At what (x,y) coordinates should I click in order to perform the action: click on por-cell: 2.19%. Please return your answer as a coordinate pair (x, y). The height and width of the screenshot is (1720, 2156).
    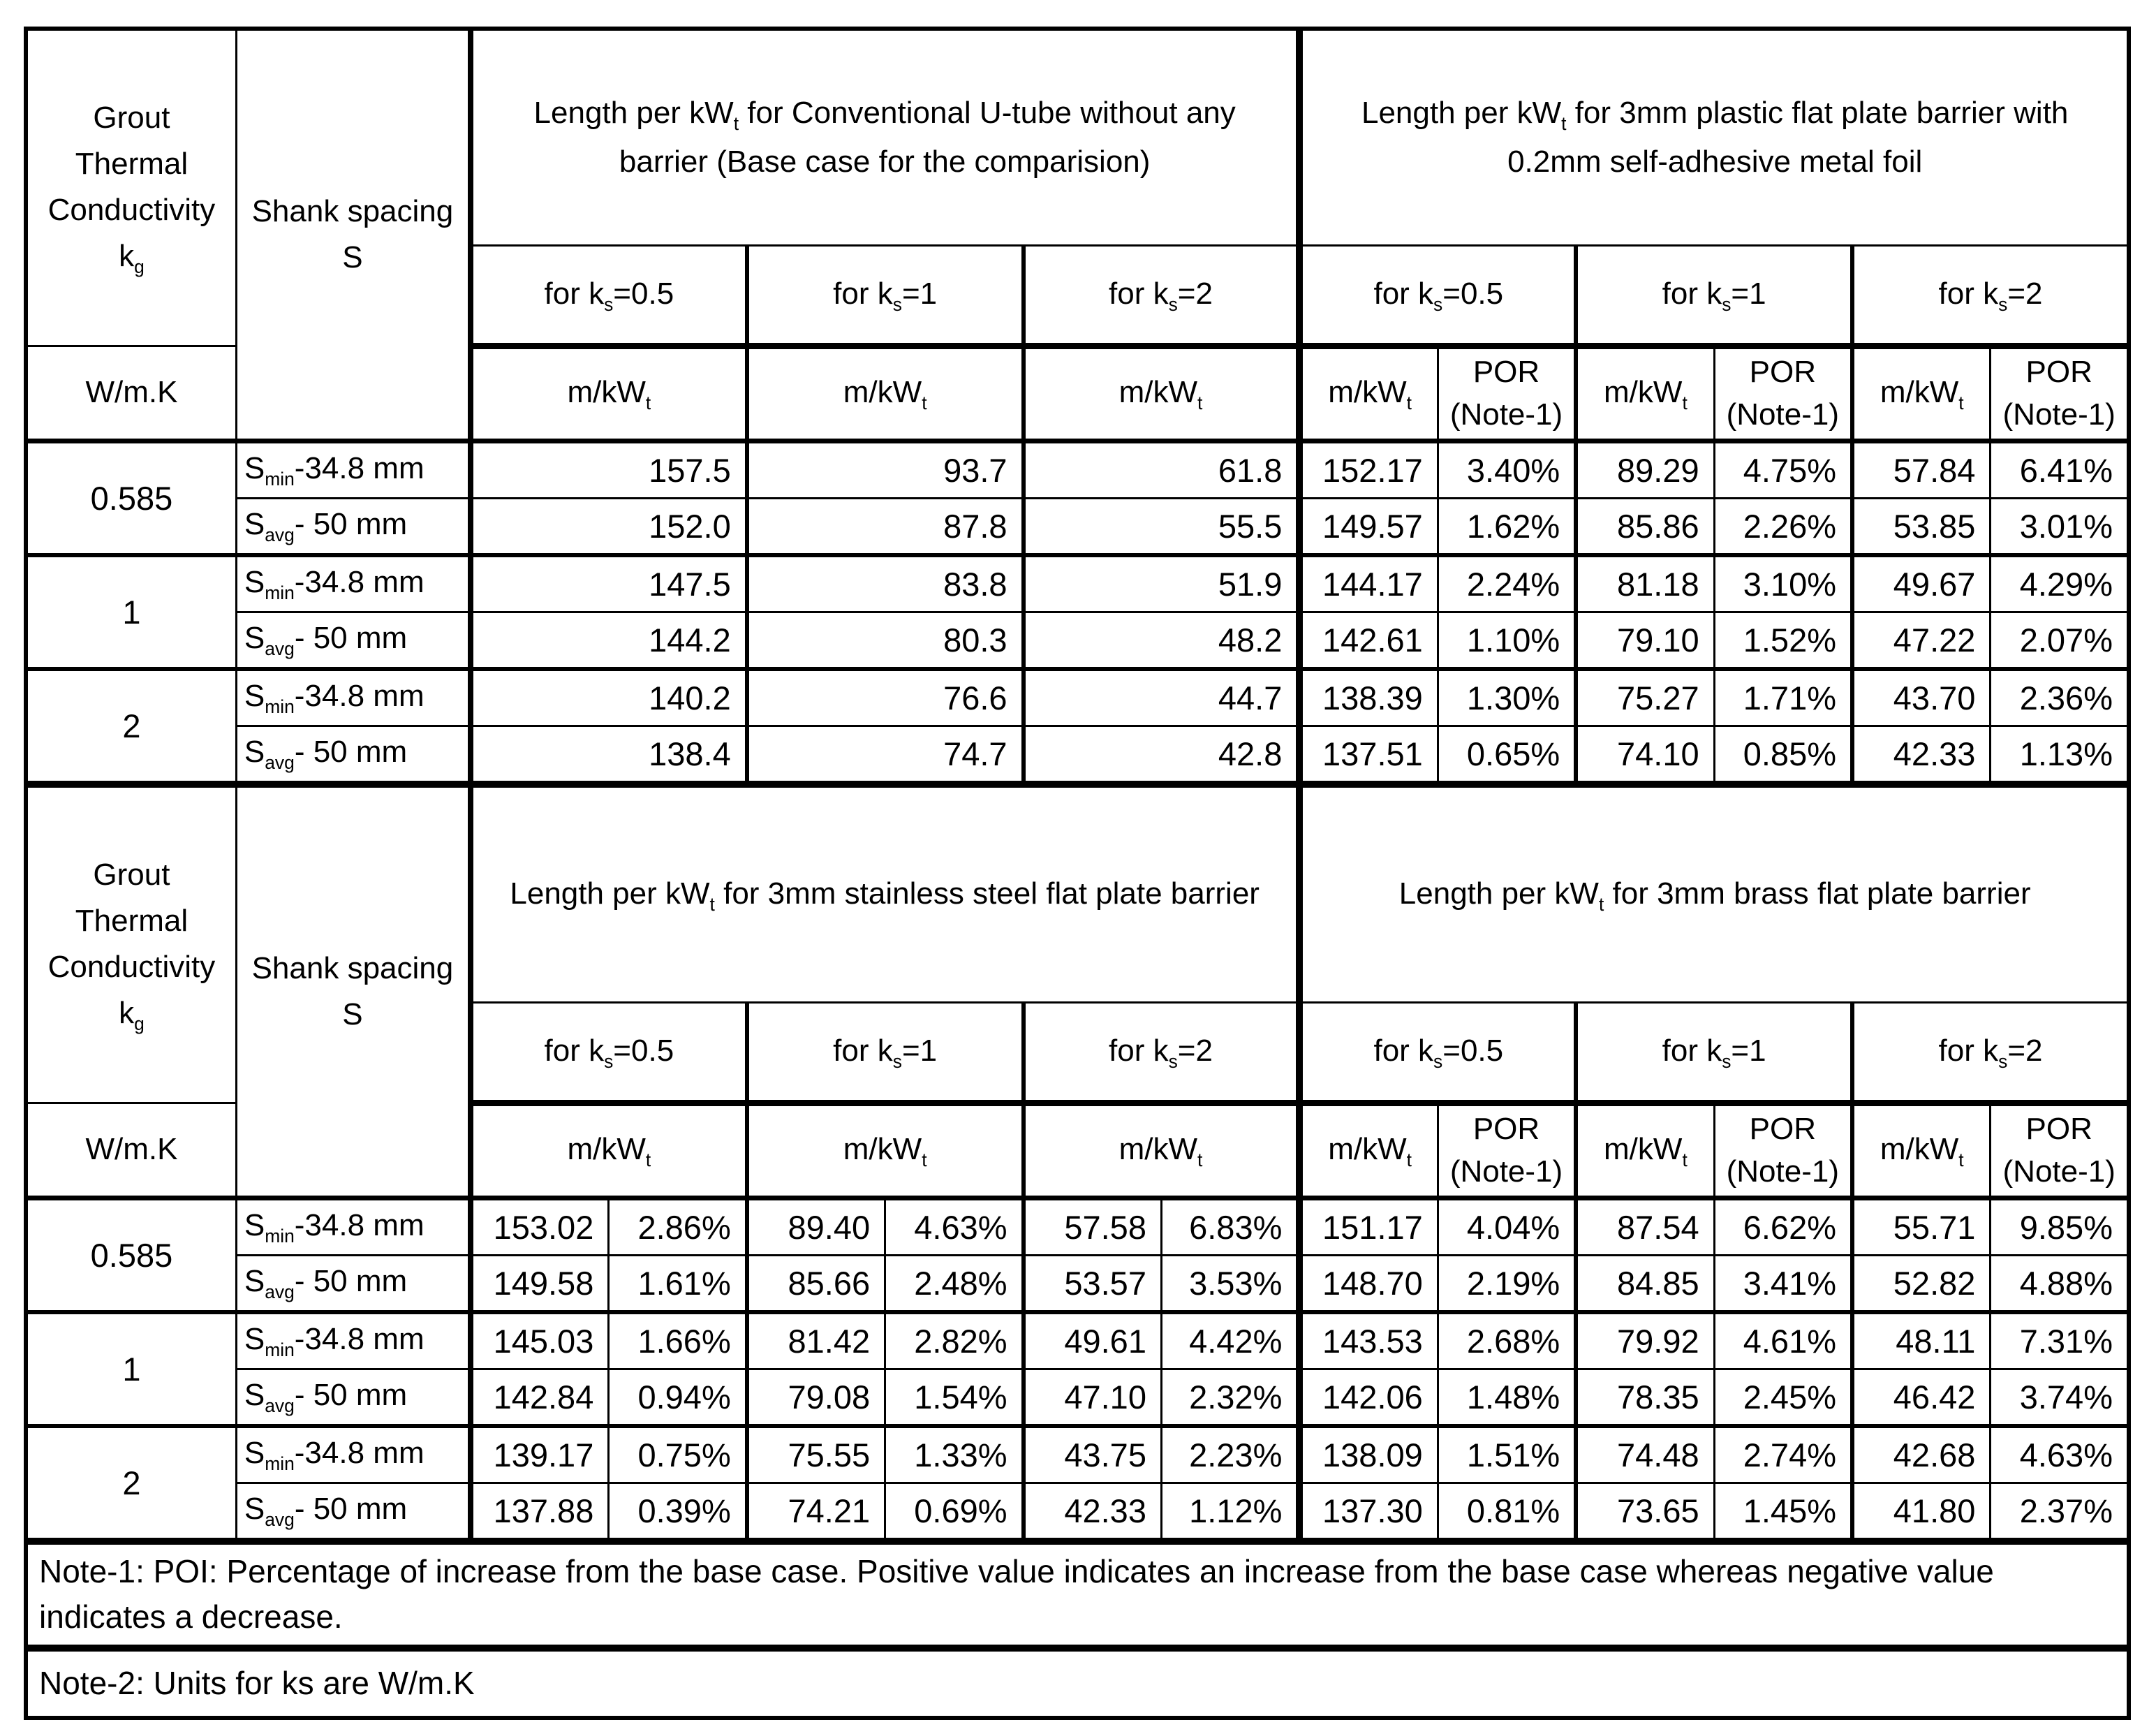
    Looking at the image, I should click on (1506, 1284).